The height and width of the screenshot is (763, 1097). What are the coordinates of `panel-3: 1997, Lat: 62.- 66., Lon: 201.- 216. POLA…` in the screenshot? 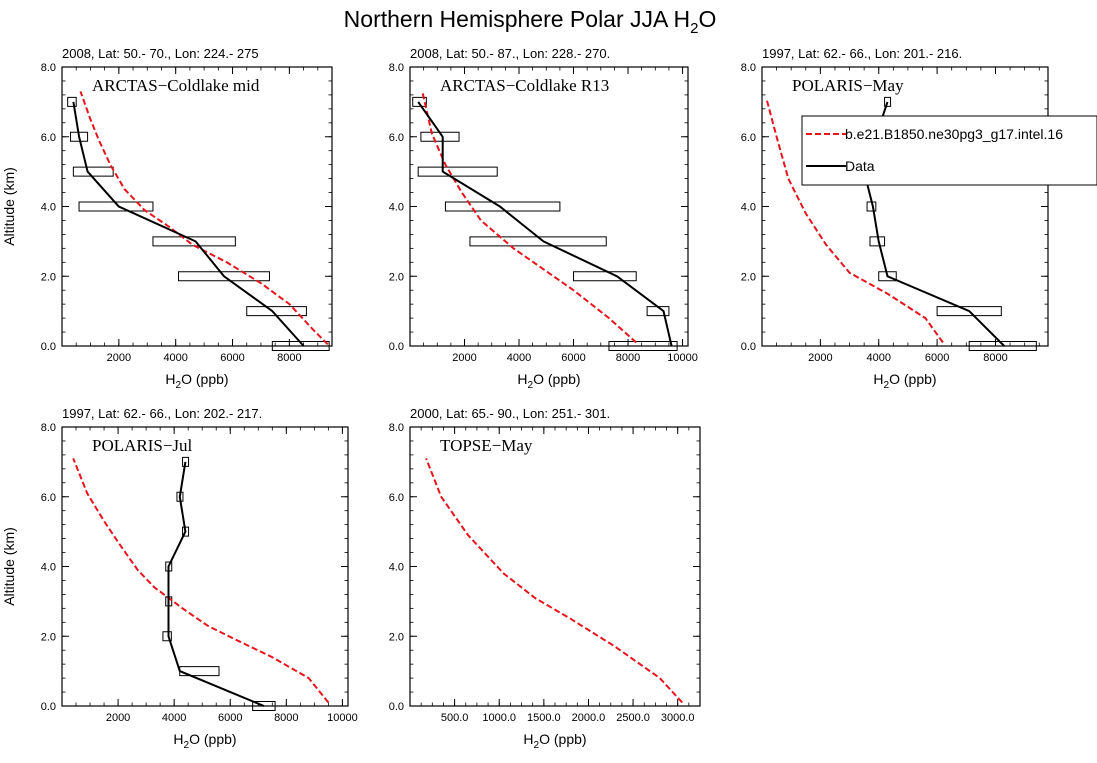 It's located at (895, 218).